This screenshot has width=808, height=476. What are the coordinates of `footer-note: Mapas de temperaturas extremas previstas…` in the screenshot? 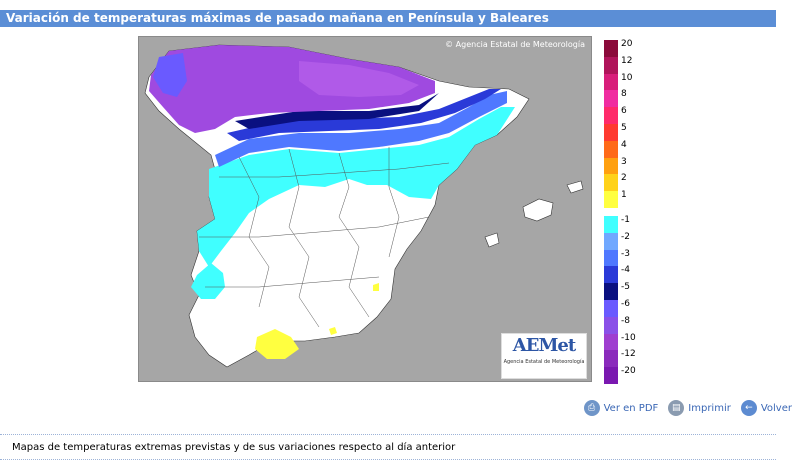 It's located at (388, 447).